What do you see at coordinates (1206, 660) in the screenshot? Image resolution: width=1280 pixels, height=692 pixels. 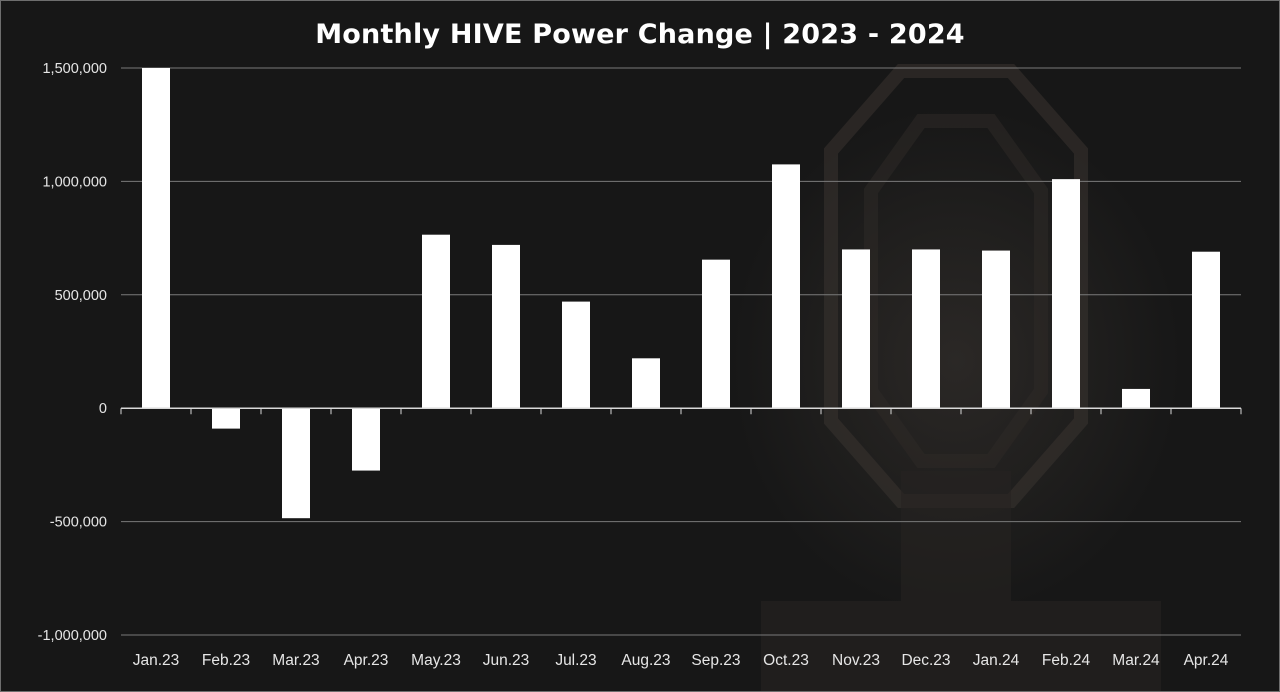 I see `x-tick-label: Apr.24` at bounding box center [1206, 660].